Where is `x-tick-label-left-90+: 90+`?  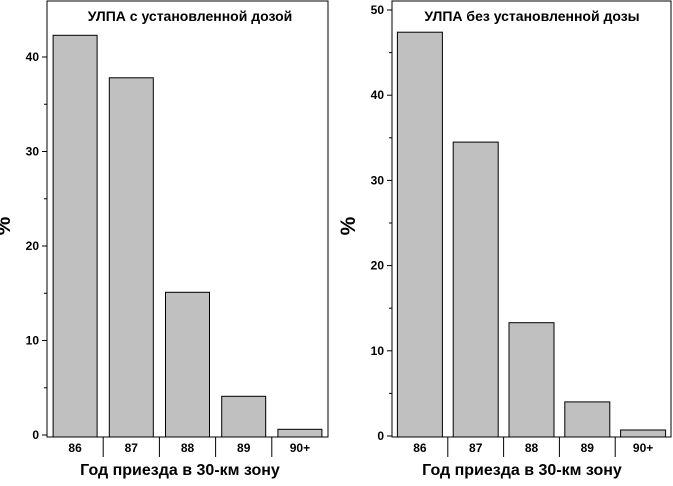 x-tick-label-left-90+: 90+ is located at coordinates (300, 448).